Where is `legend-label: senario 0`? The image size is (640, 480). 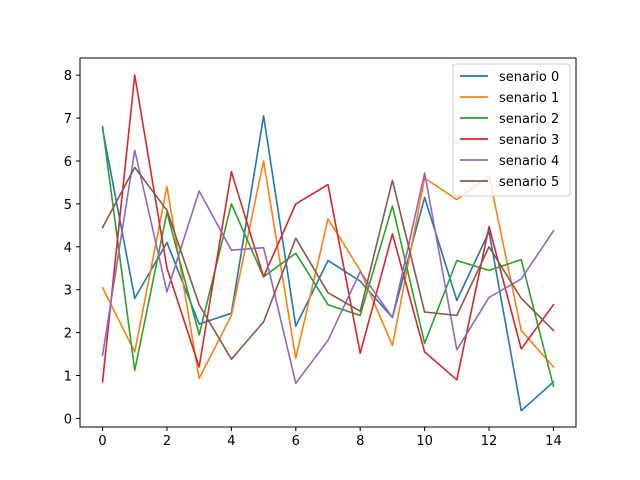
legend-label: senario 0 is located at coordinates (529, 77).